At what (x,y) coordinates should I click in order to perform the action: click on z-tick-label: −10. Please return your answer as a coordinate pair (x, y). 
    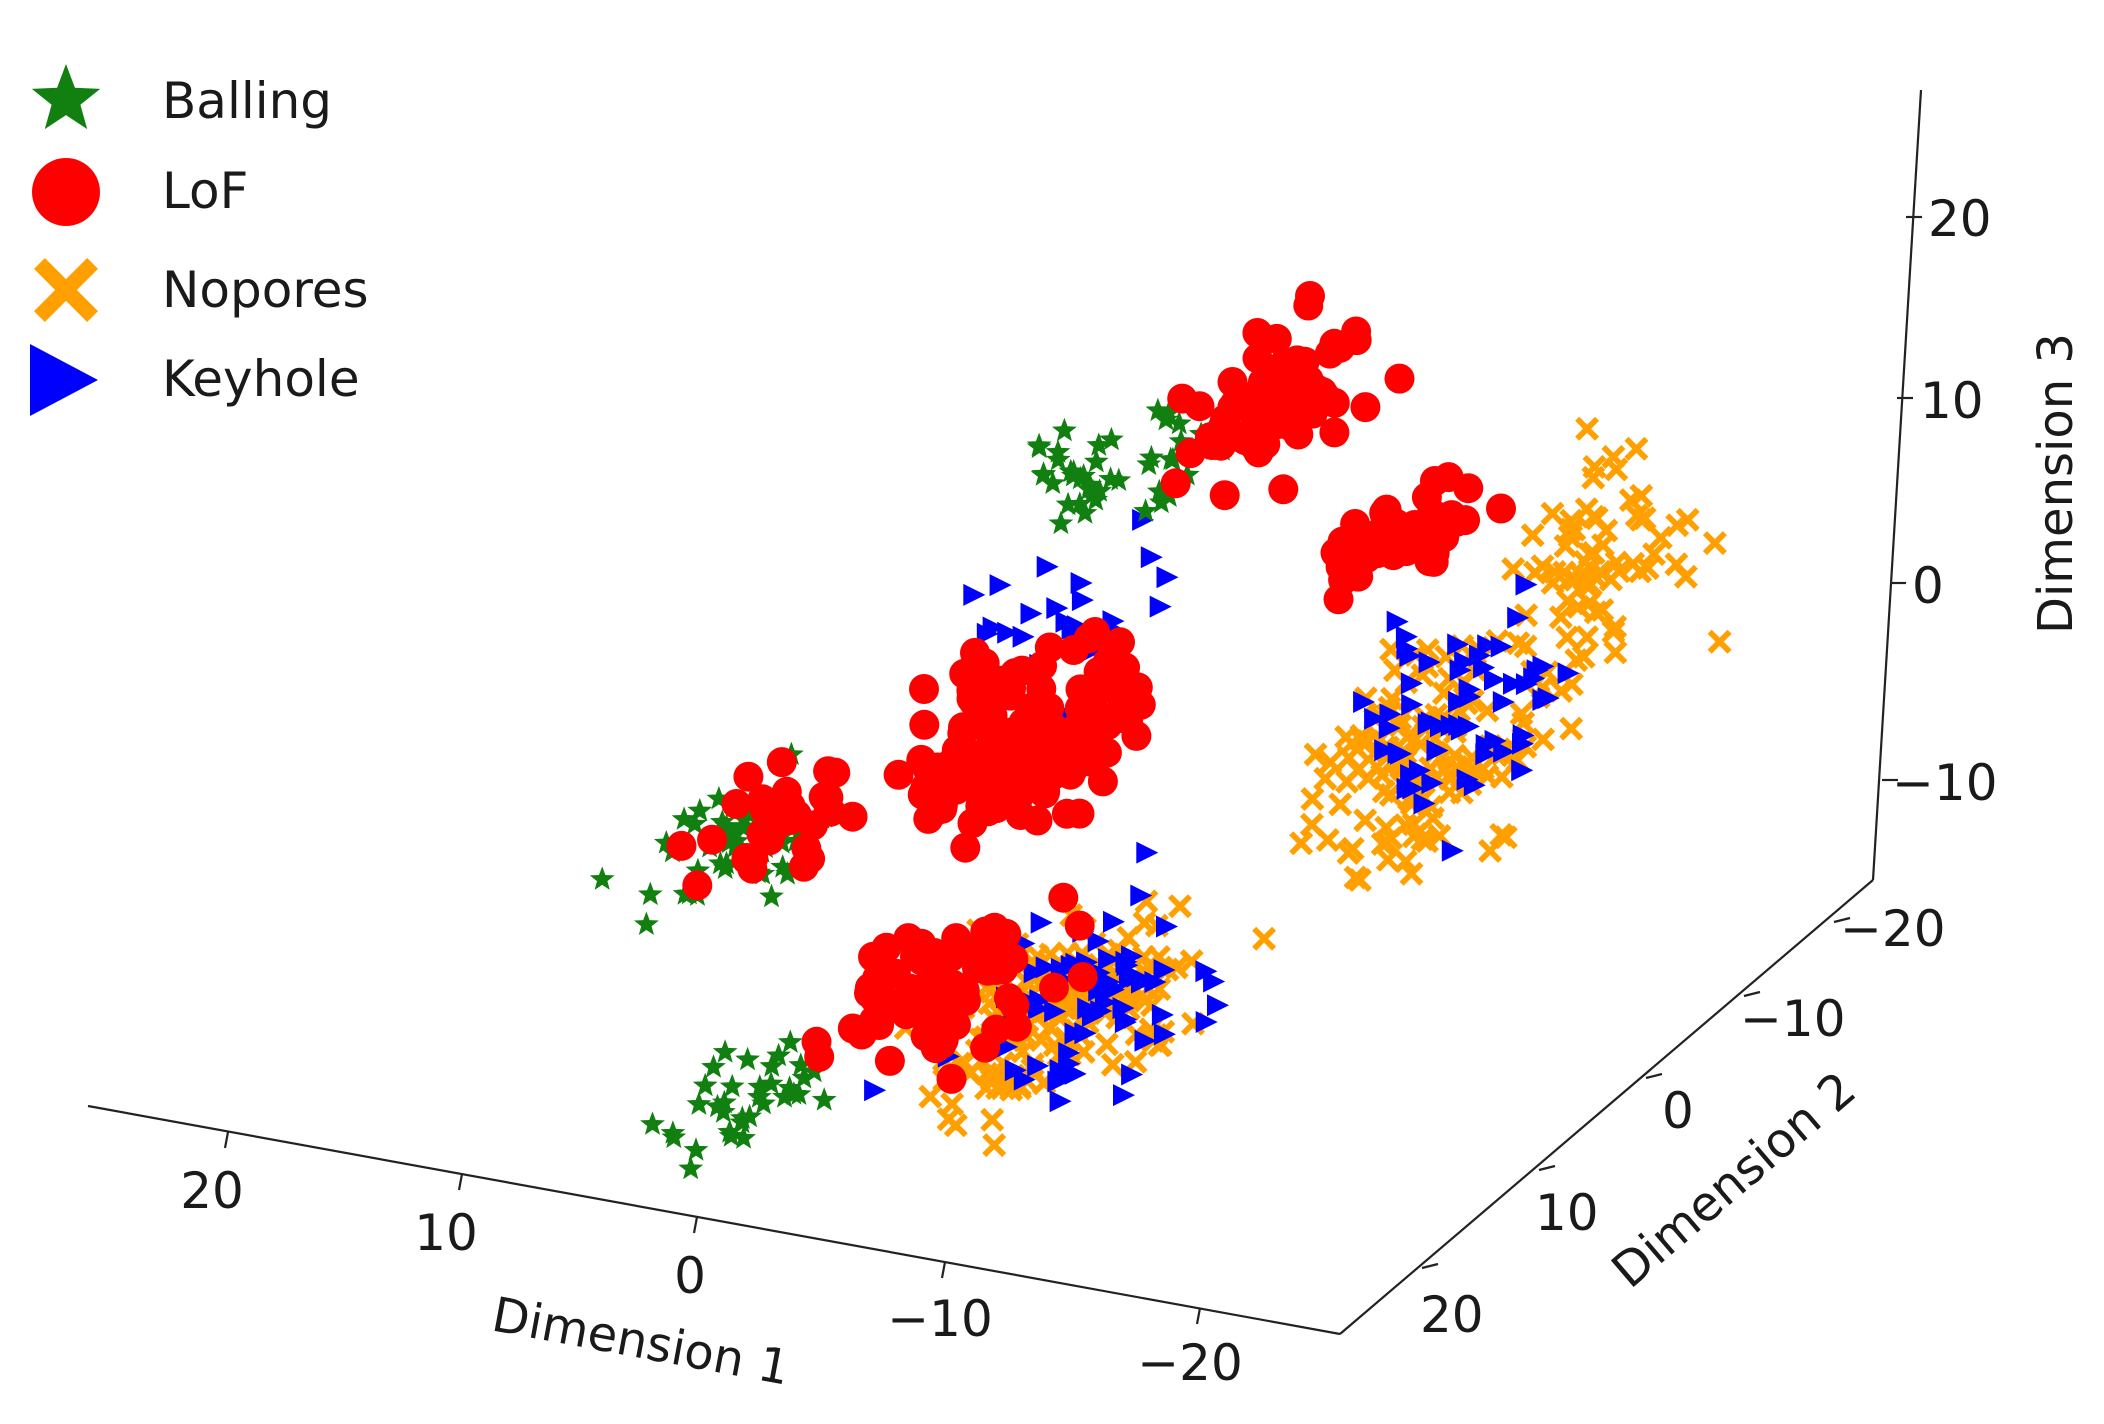
    Looking at the image, I should click on (1945, 783).